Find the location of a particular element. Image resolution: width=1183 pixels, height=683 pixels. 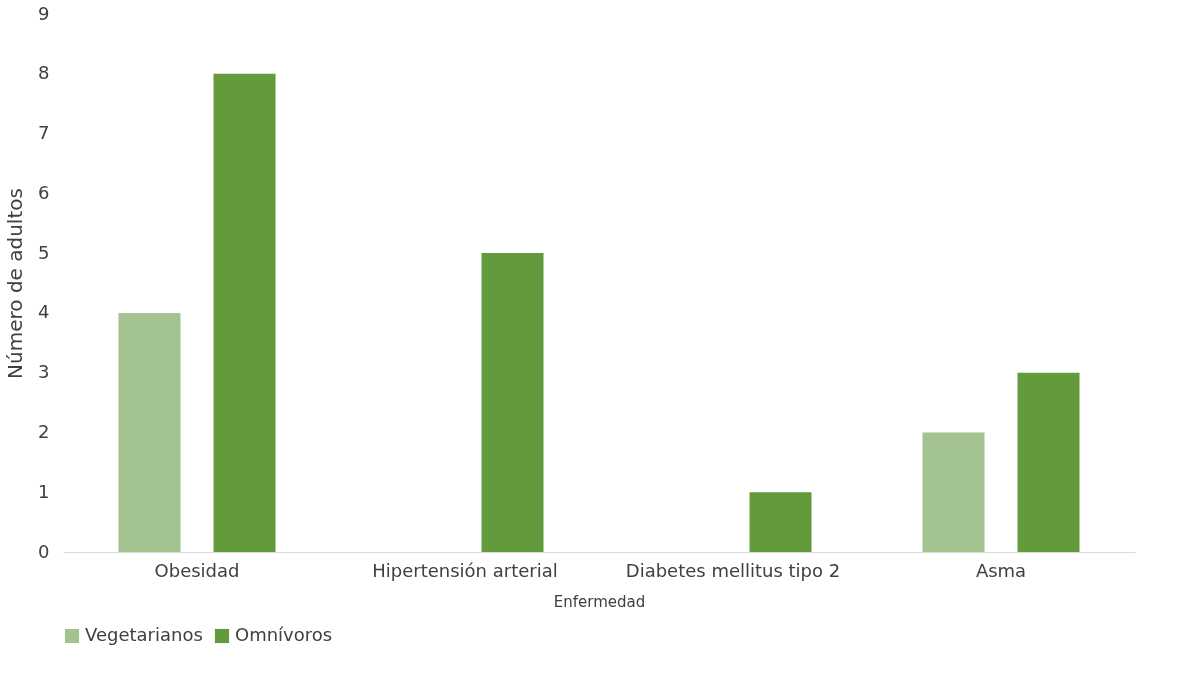

x-axis-title: Enfermedad is located at coordinates (599, 601).